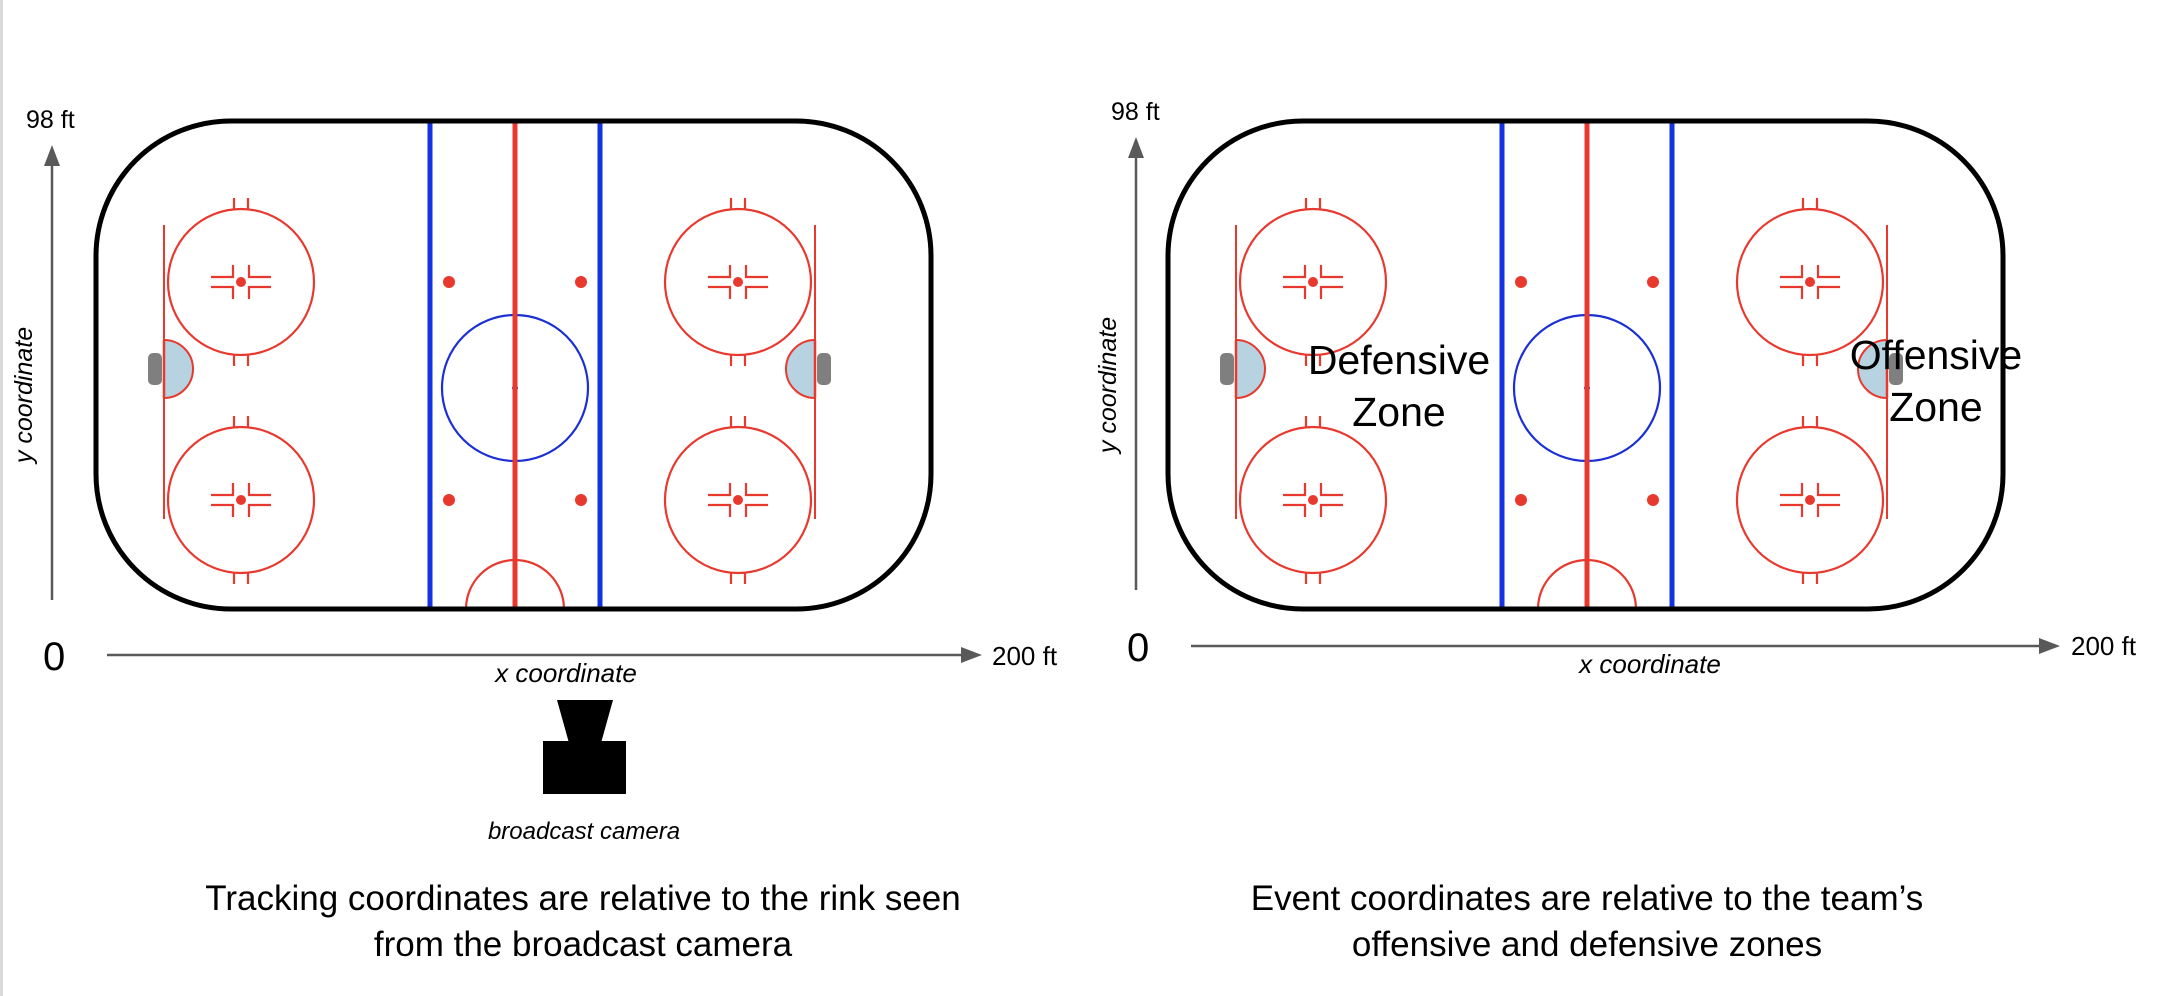  Describe the element at coordinates (24, 396) in the screenshot. I see `left-y-axis-label: y coordinate` at that location.